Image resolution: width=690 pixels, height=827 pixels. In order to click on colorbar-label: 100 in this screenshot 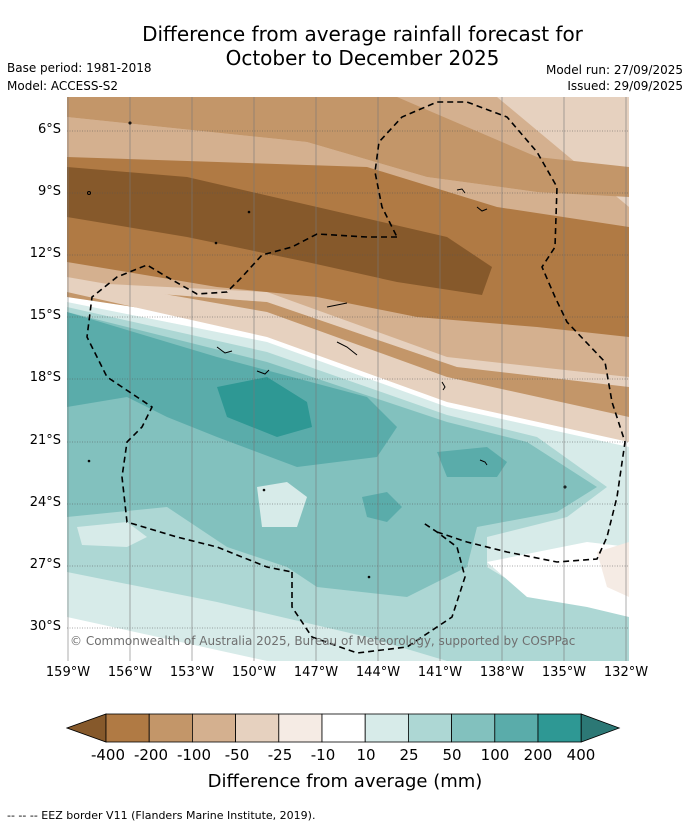, I will do `click(495, 755)`.